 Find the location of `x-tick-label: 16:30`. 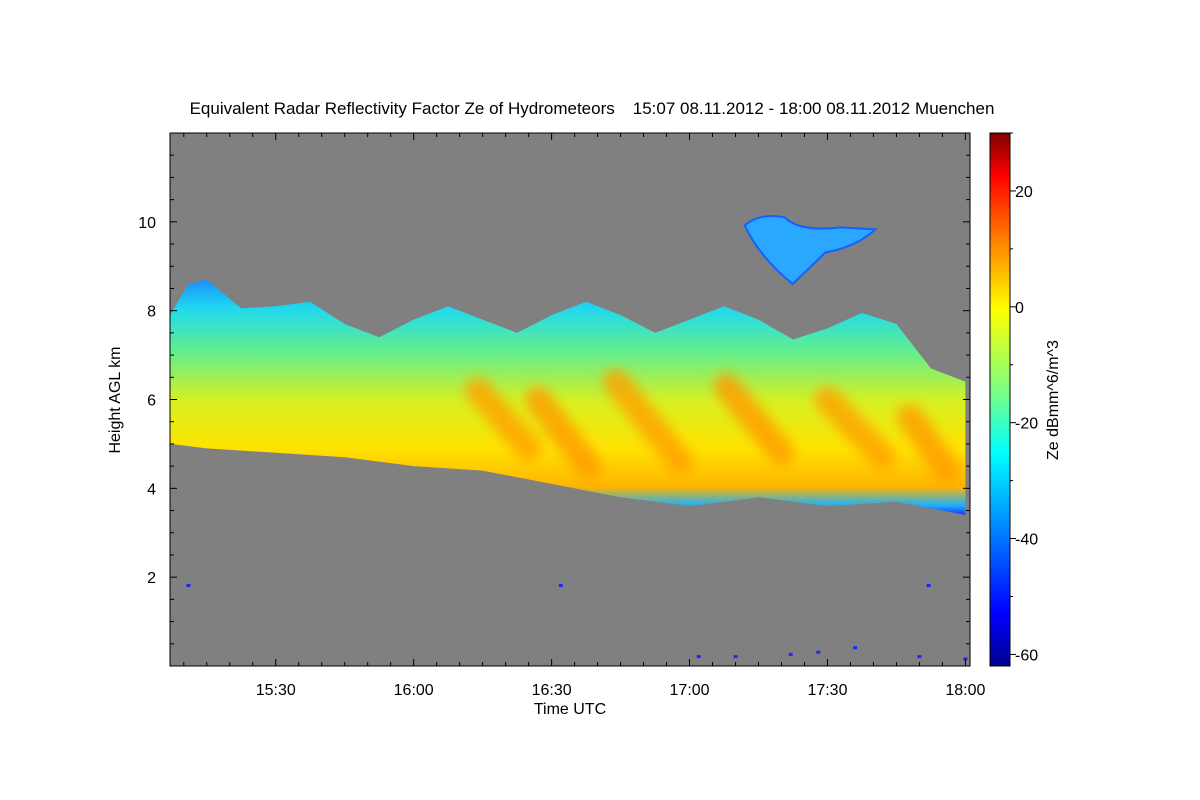

x-tick-label: 16:30 is located at coordinates (552, 690).